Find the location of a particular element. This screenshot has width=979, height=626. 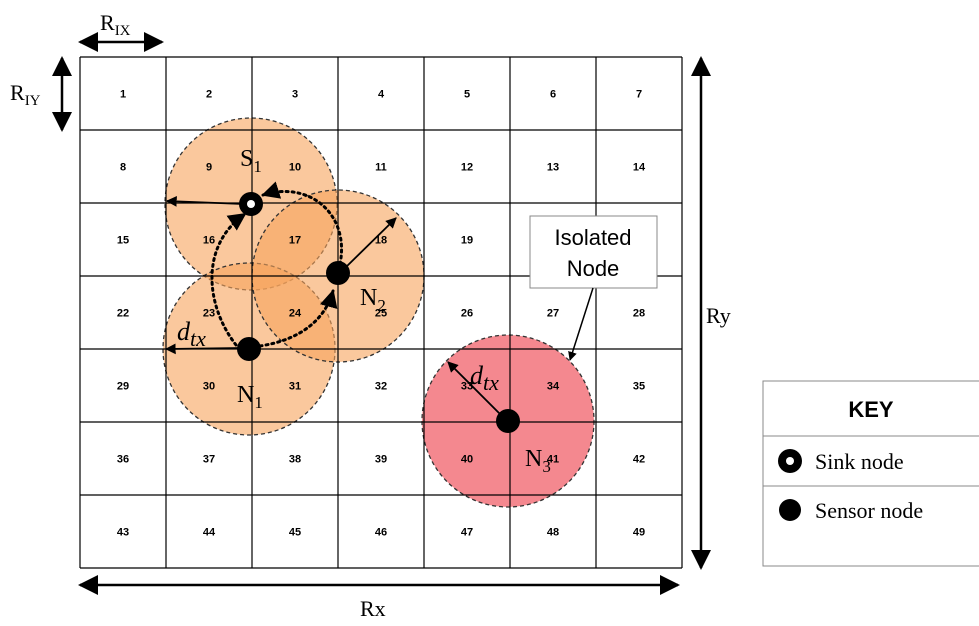

grid-cell-number: 26 is located at coordinates (467, 314).